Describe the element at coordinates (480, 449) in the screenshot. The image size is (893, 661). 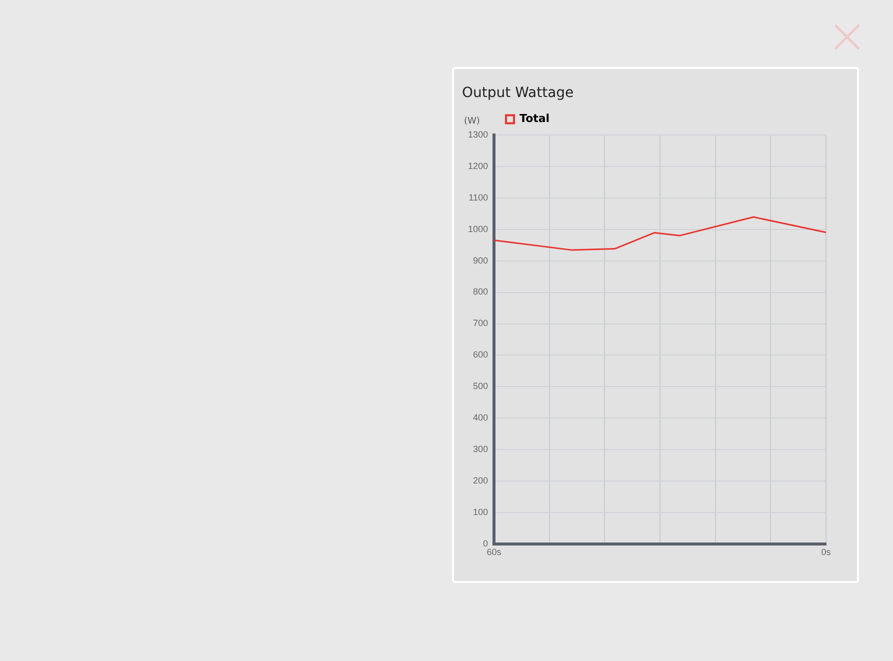
I see `y-tick-label: 300` at that location.